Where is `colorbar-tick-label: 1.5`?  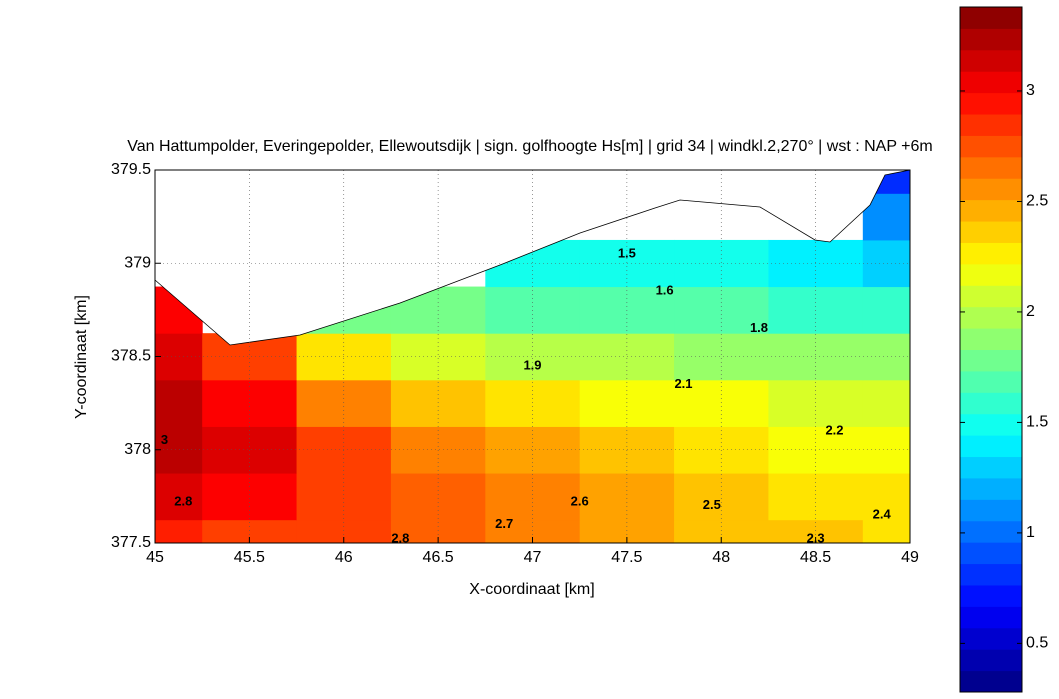
colorbar-tick-label: 1.5 is located at coordinates (1037, 422).